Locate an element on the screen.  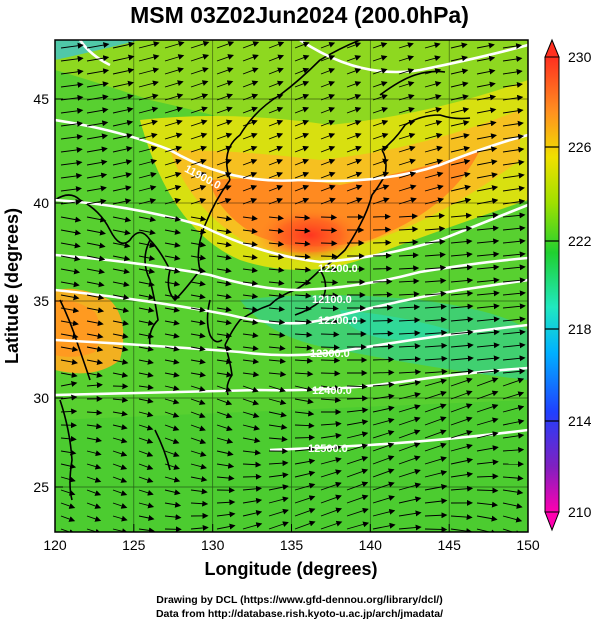
colorbar-min-arrow is located at coordinates (552, 521).